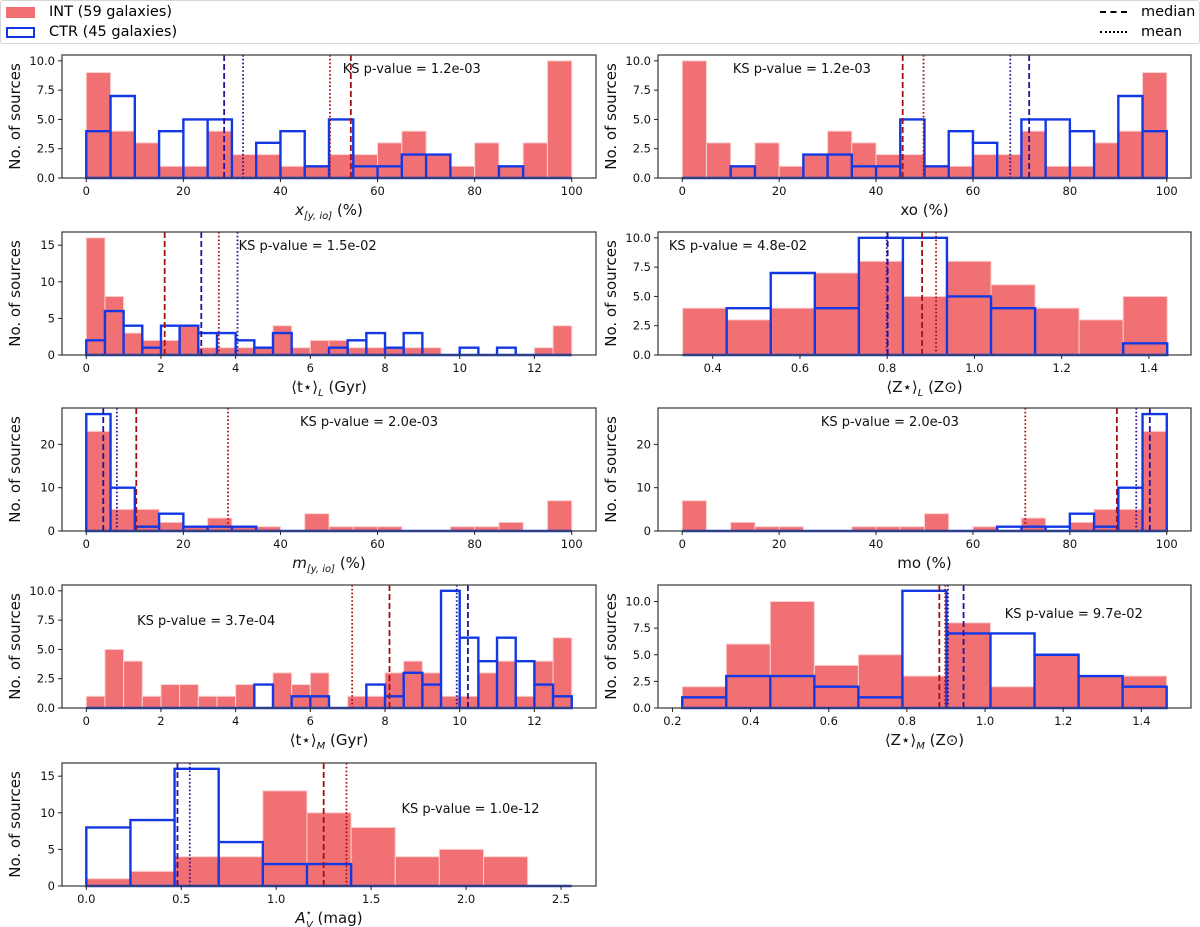 The image size is (1200, 927). What do you see at coordinates (924, 210) in the screenshot?
I see `x-label-main: xo (%)` at bounding box center [924, 210].